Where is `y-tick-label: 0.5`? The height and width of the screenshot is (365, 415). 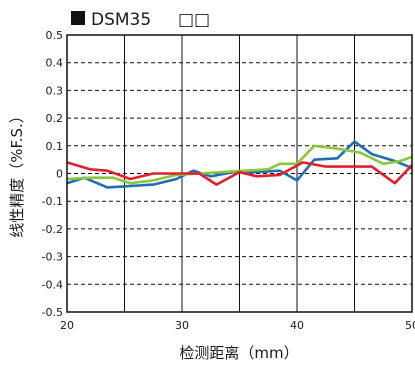
y-tick-label: 0.5 is located at coordinates (55, 35).